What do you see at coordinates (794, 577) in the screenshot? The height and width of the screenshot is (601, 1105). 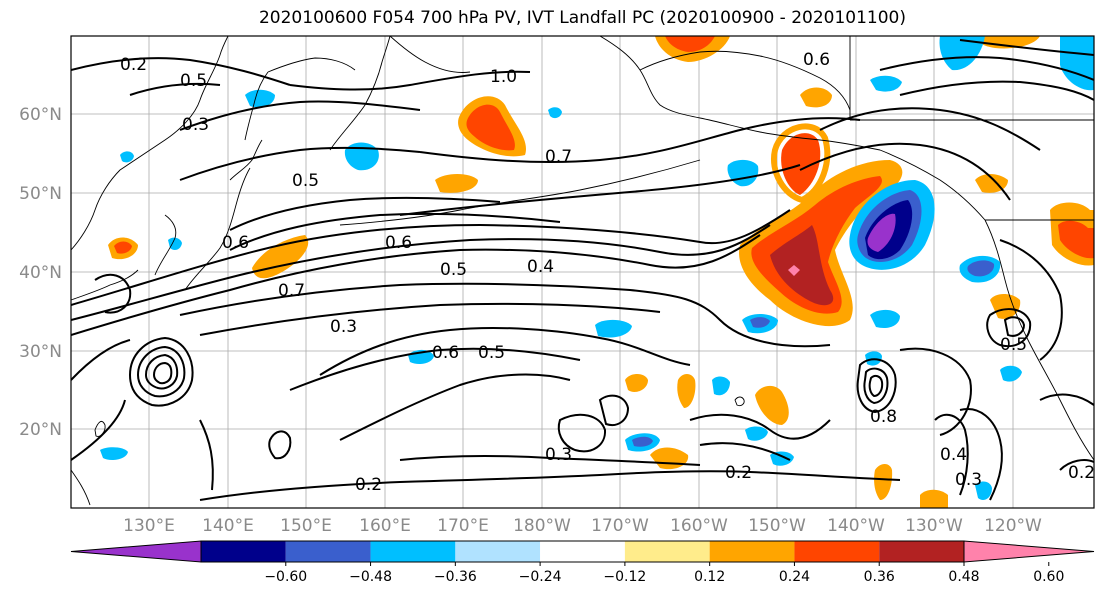 I see `colorbar-tick-label: 0.24` at bounding box center [794, 577].